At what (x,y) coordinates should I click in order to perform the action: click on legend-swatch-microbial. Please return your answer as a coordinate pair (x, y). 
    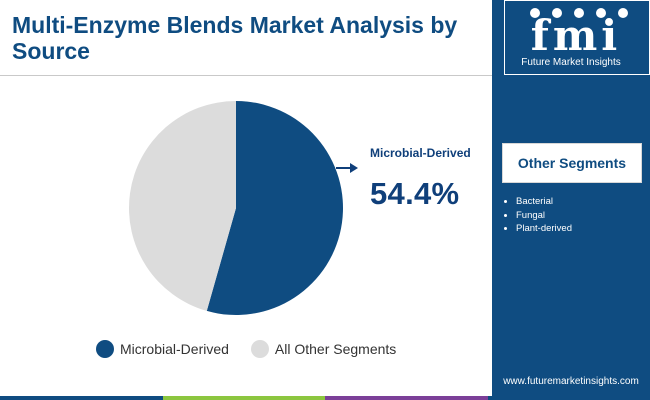
    Looking at the image, I should click on (105, 349).